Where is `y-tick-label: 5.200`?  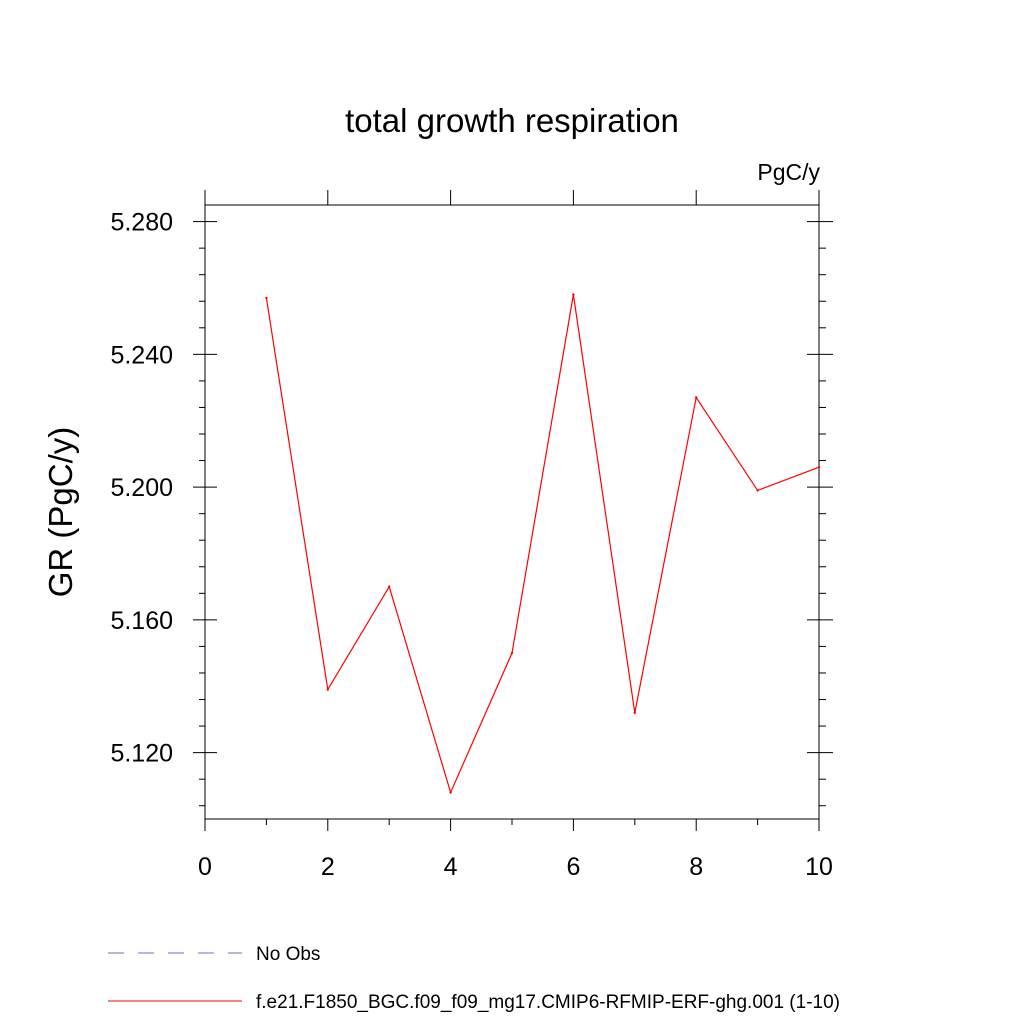 y-tick-label: 5.200 is located at coordinates (141, 488).